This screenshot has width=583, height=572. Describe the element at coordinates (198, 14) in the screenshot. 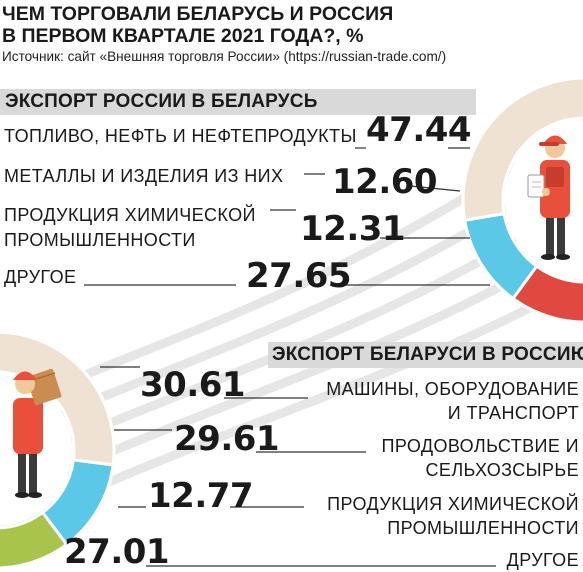

I see `title-line-1: ЧЕМ ТОРГОВАЛИ БЕЛАРУСЬ И РОССИЯ` at that location.